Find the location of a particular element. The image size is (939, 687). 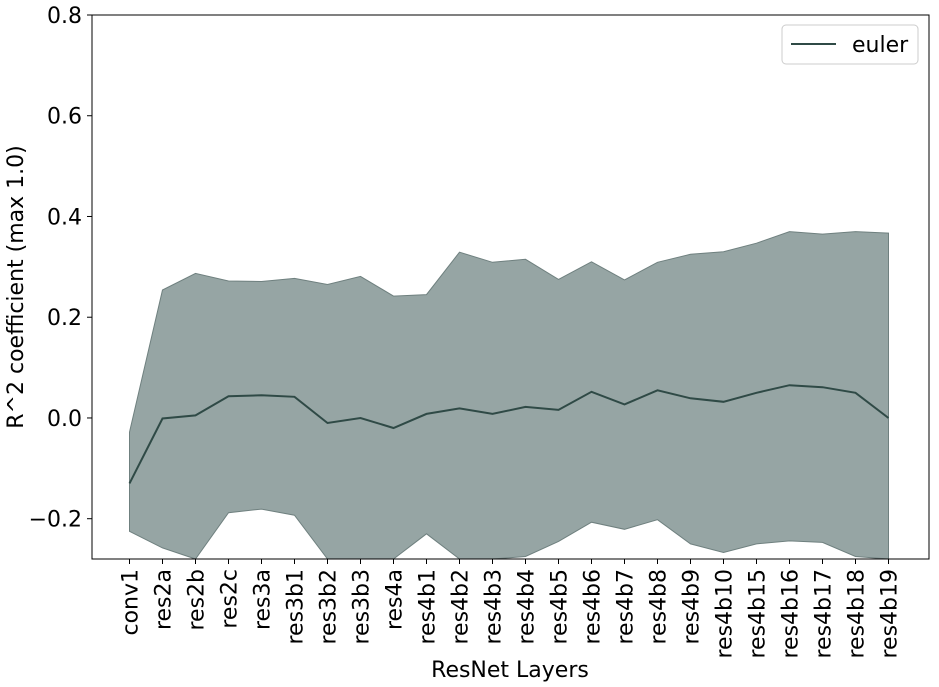

x-tick-label-res4b9: res4b9 is located at coordinates (692, 607).